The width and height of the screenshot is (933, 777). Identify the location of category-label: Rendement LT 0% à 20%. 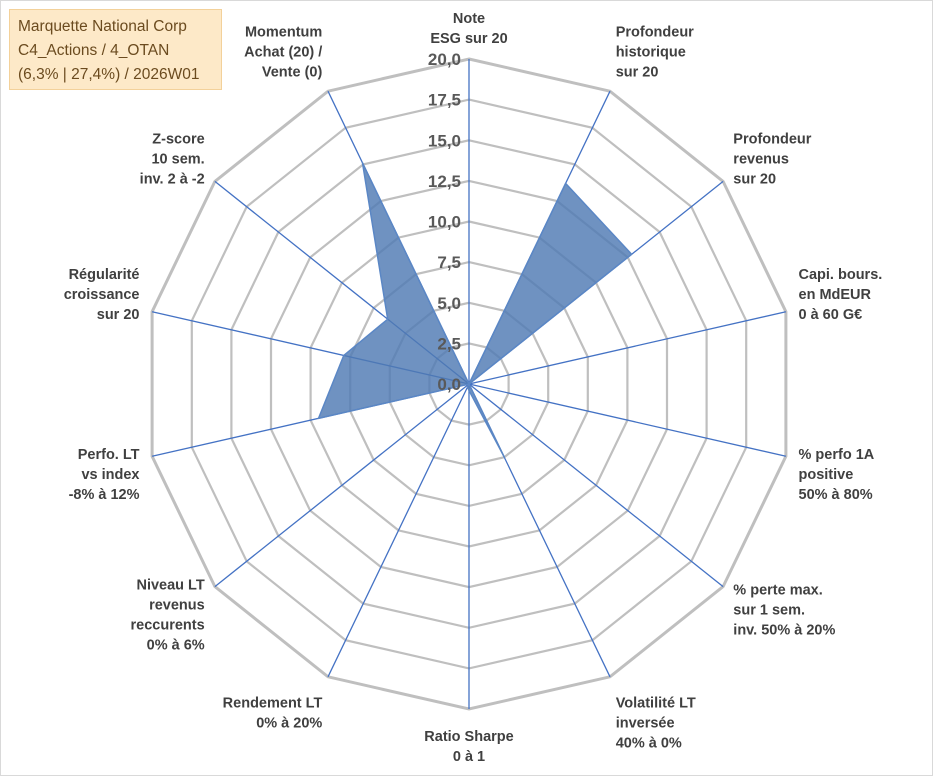
(273, 714).